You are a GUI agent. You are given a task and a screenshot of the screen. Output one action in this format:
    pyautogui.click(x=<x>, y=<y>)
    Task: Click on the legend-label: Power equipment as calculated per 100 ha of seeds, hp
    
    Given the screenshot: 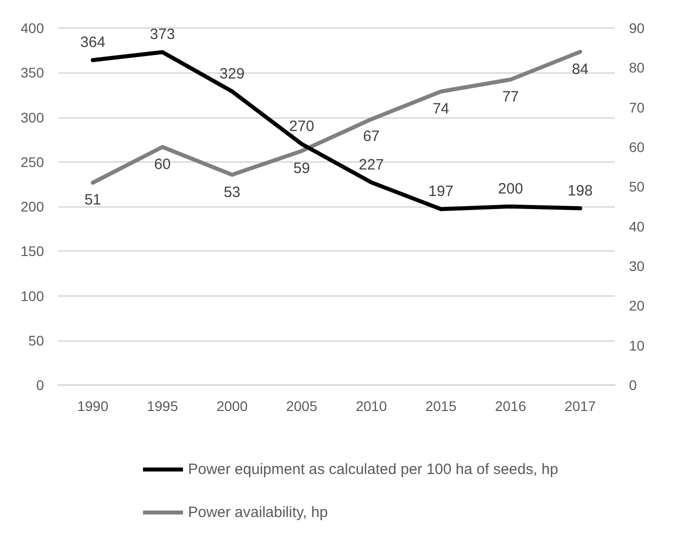 What is the action you would take?
    pyautogui.click(x=373, y=469)
    